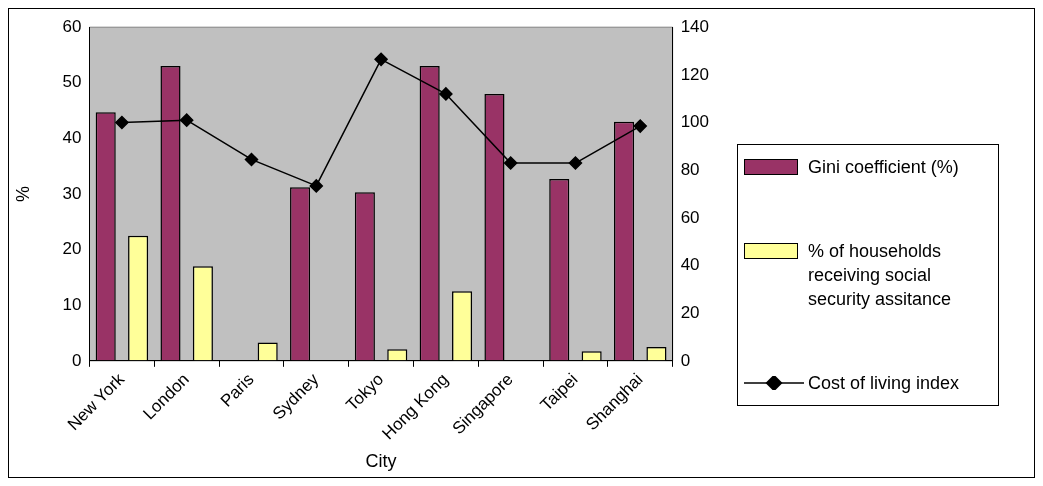 This screenshot has width=1043, height=486. What do you see at coordinates (884, 383) in the screenshot?
I see `legend-label: Cost of living index` at bounding box center [884, 383].